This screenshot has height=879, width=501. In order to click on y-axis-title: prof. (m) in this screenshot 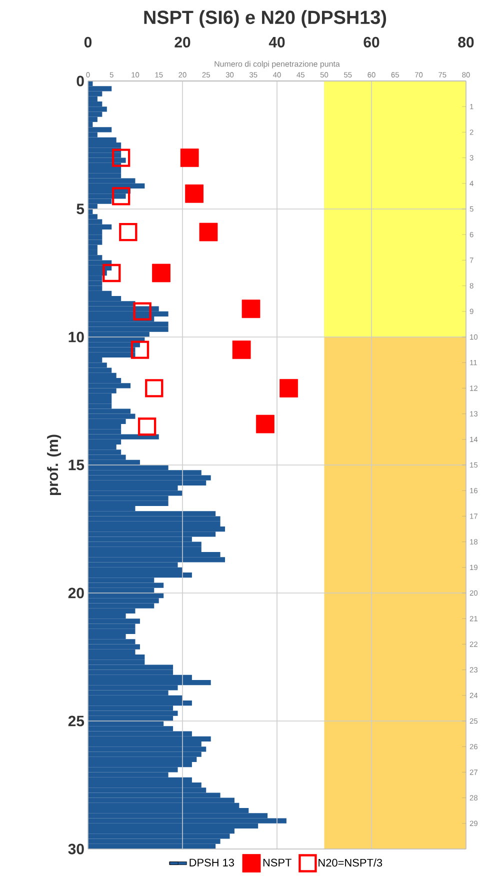, I will do `click(54, 465)`.